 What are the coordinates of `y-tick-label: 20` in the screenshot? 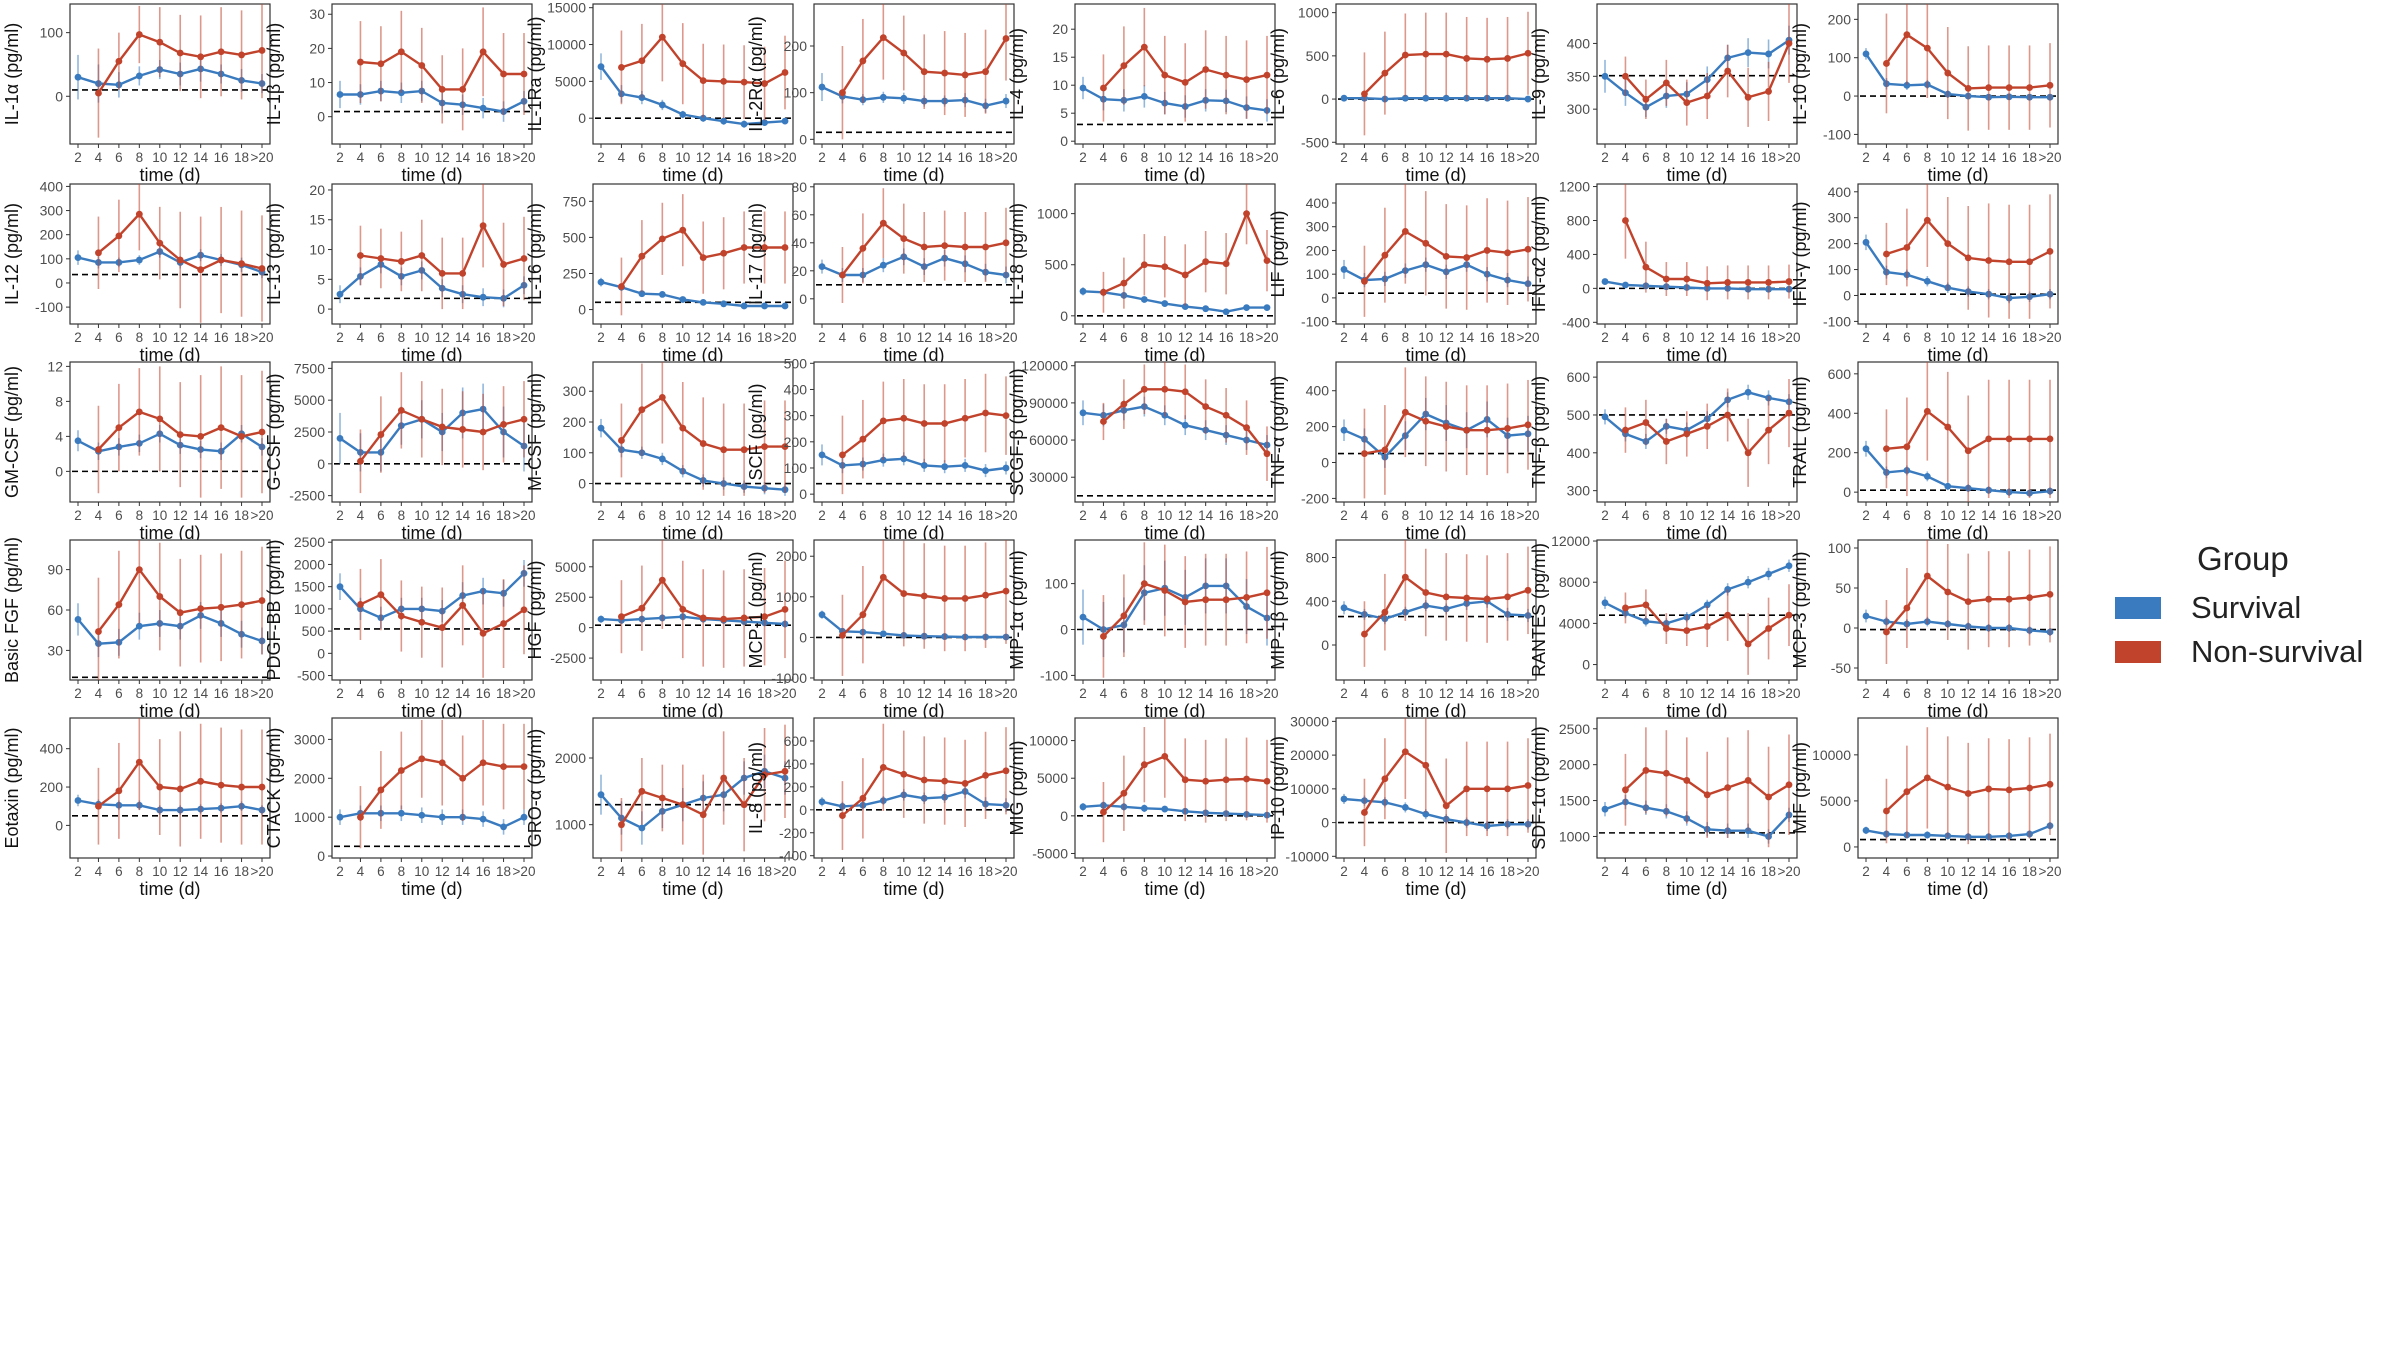 It's located at (317, 48).